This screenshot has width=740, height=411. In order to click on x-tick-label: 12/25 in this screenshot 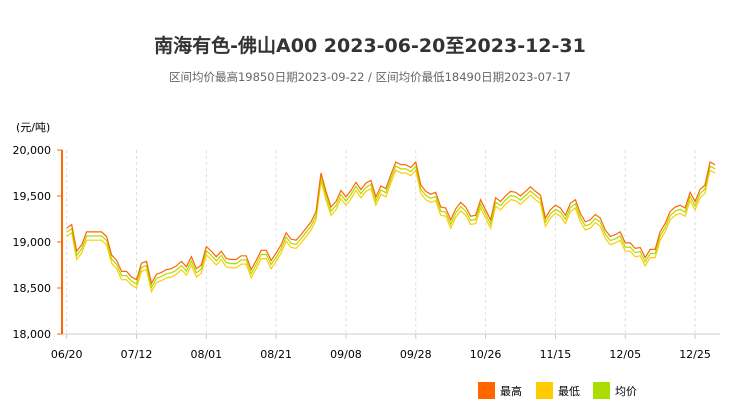, I will do `click(695, 354)`.